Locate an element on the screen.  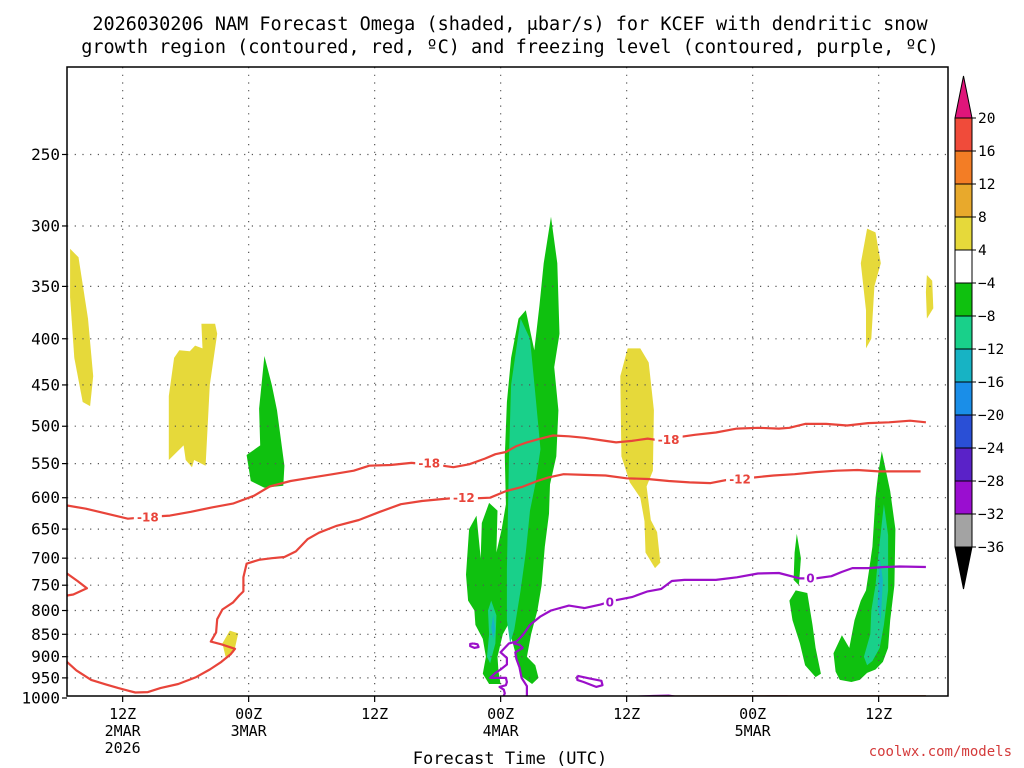
colorbar-label: −20 is located at coordinates (991, 416).